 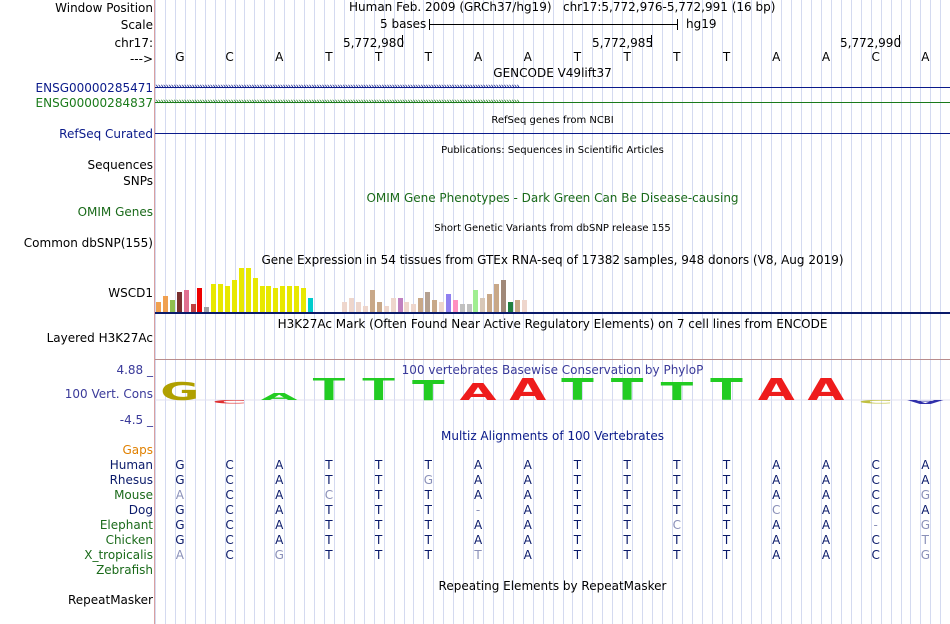 What do you see at coordinates (627, 540) in the screenshot?
I see `alignment-base: T` at bounding box center [627, 540].